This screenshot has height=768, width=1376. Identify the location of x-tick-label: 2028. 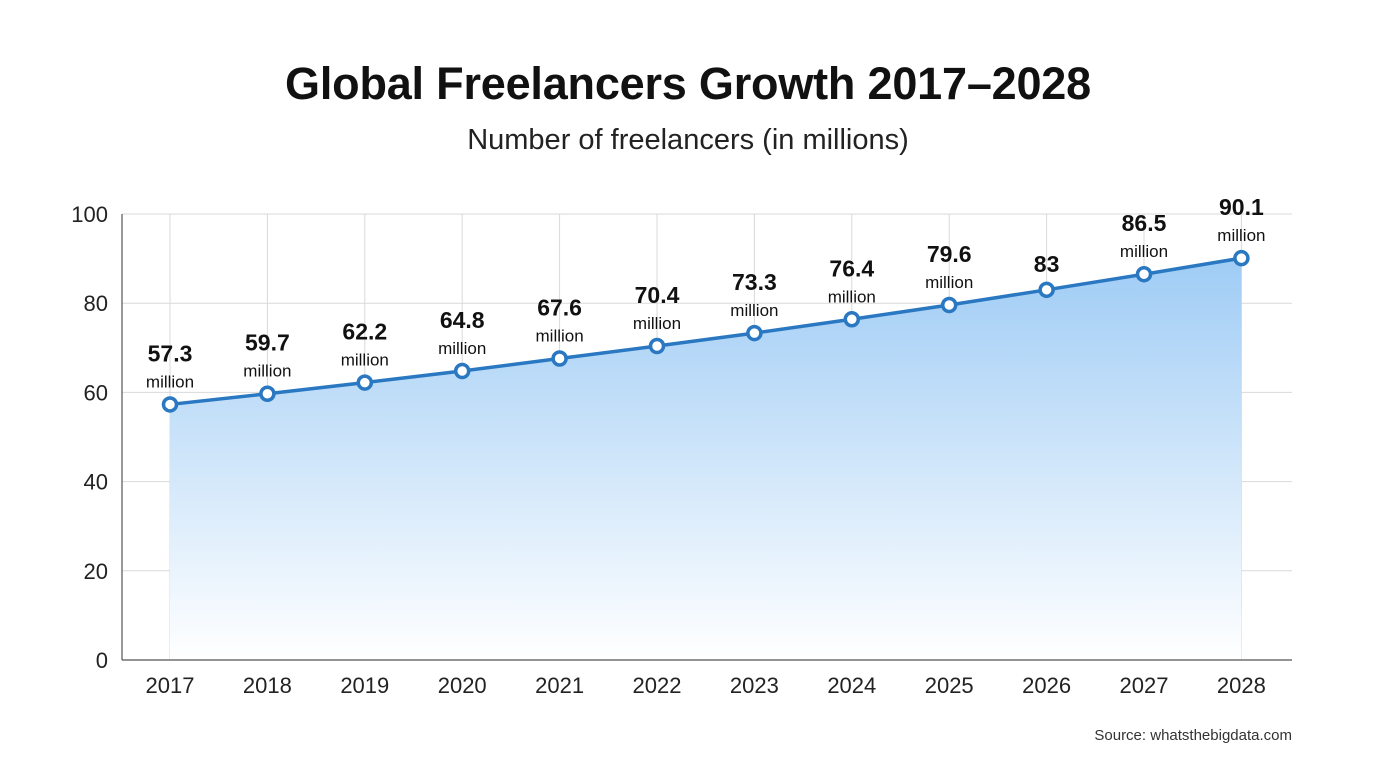
(1241, 685).